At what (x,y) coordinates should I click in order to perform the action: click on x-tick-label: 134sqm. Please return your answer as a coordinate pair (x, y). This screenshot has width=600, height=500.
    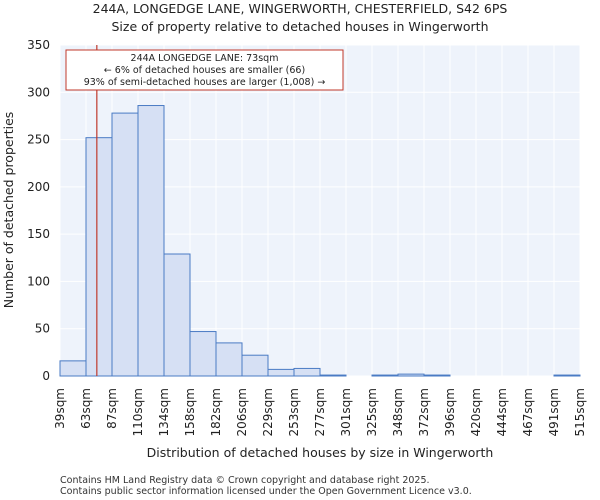
    Looking at the image, I should click on (164, 412).